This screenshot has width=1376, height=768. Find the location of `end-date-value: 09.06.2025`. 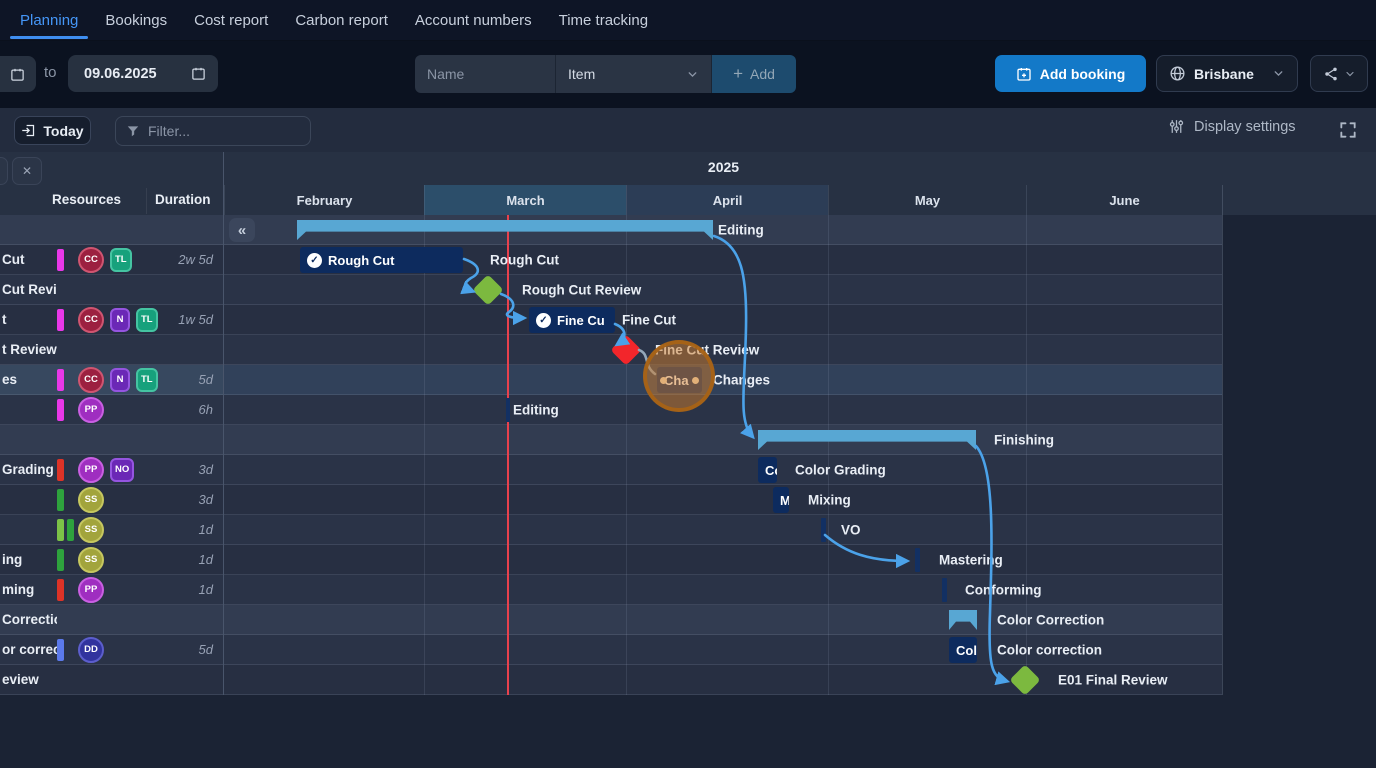

end-date-value: 09.06.2025 is located at coordinates (120, 73).